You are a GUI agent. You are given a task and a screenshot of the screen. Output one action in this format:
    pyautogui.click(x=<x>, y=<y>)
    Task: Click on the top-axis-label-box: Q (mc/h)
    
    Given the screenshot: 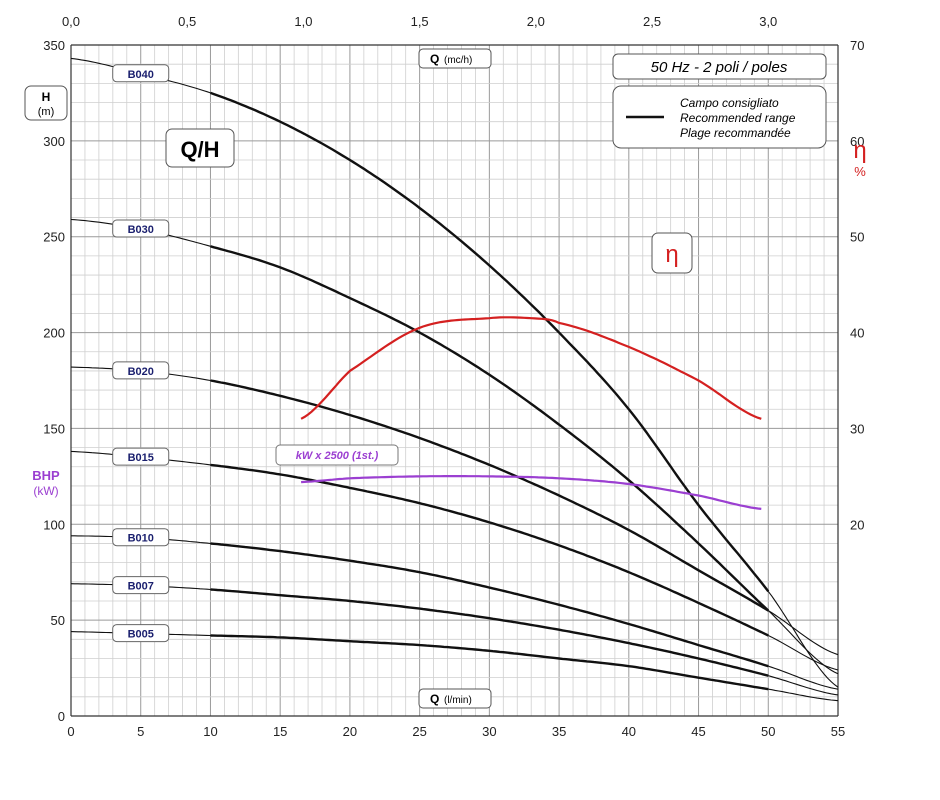 What is the action you would take?
    pyautogui.click(x=455, y=58)
    